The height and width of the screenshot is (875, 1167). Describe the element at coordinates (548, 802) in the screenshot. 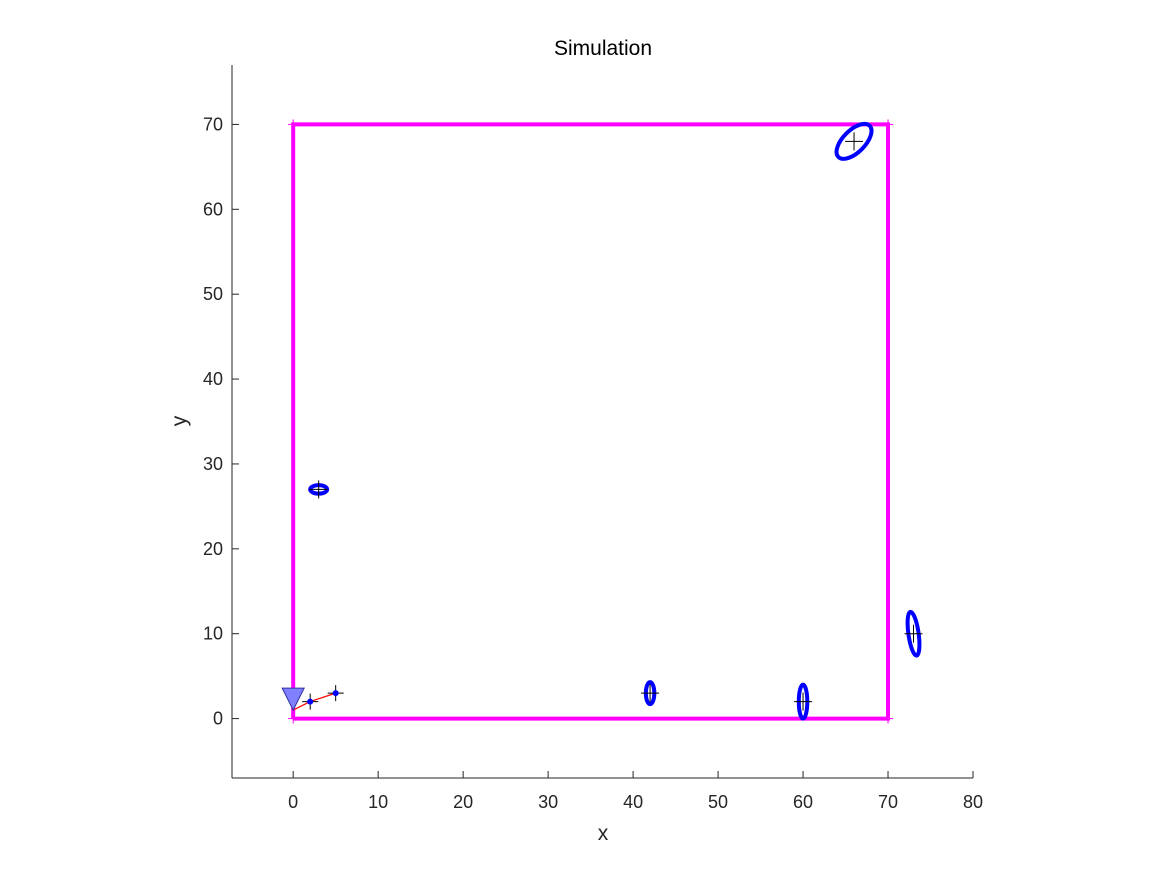

I see `x-tick-label: 30` at that location.